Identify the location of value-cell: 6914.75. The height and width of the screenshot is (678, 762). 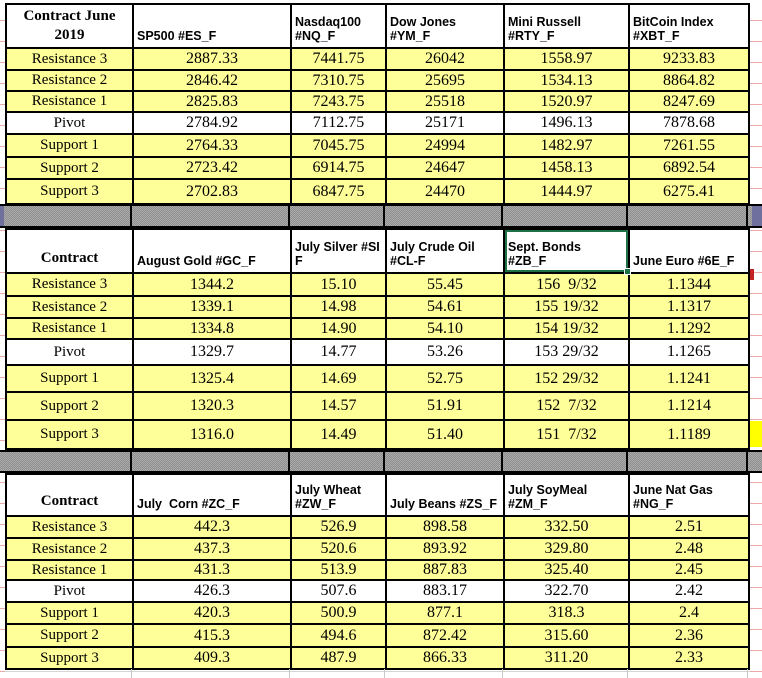
(338, 168).